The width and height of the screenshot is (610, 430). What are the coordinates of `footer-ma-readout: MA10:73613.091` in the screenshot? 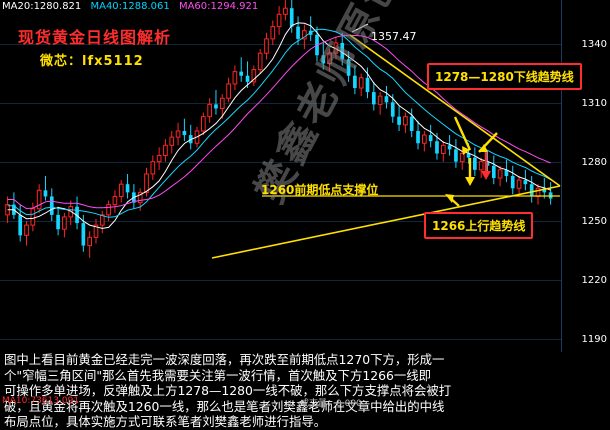 It's located at (41, 401).